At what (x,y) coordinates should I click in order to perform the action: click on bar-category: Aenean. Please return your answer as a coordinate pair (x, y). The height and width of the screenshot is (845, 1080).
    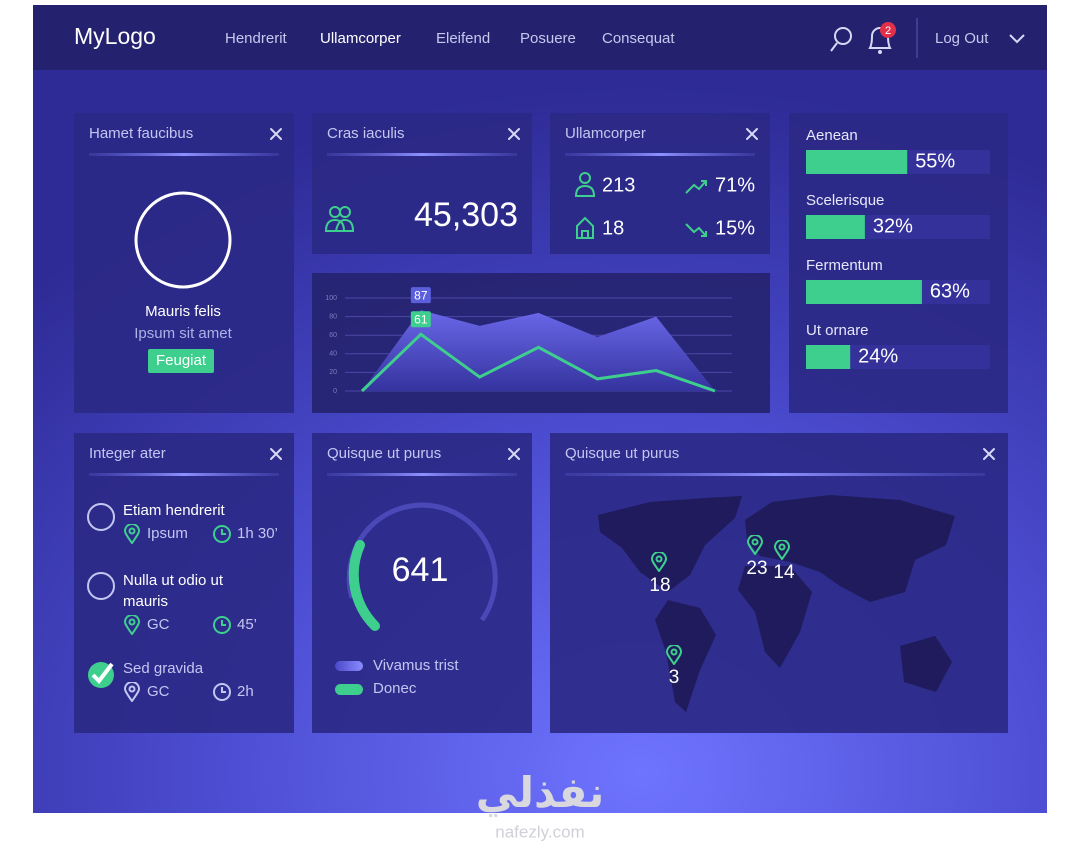
    Looking at the image, I should click on (832, 135).